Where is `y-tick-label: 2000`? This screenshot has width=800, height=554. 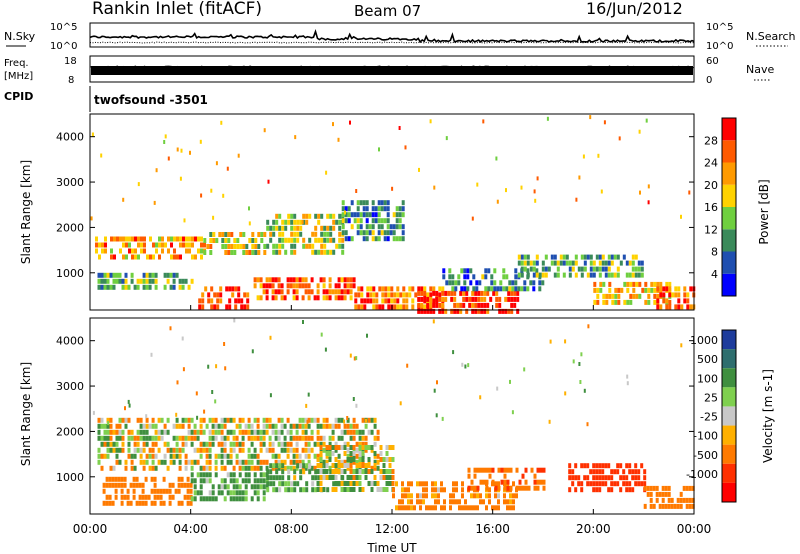 y-tick-label: 2000 is located at coordinates (70, 227).